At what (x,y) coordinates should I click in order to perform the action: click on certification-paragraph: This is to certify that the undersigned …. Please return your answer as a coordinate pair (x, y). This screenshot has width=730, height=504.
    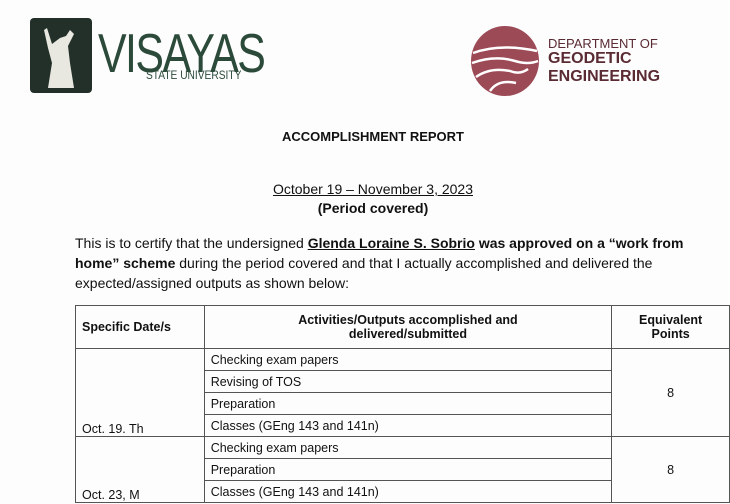
    Looking at the image, I should click on (380, 263).